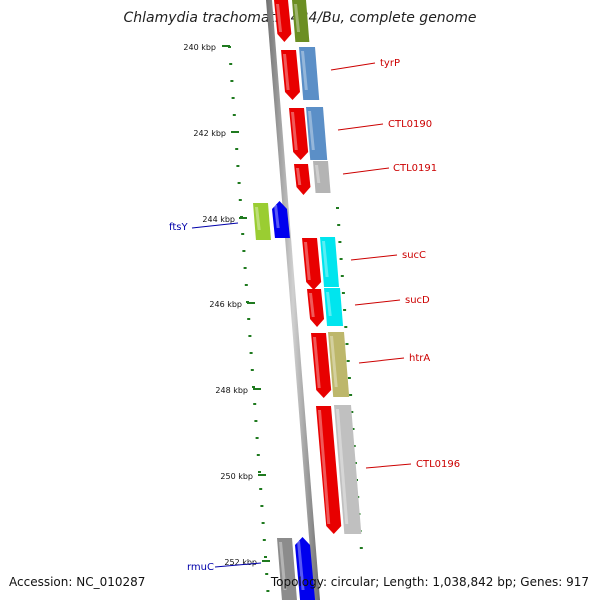 The width and height of the screenshot is (600, 600). I want to click on tick-label-250: 250 kbp, so click(236, 476).